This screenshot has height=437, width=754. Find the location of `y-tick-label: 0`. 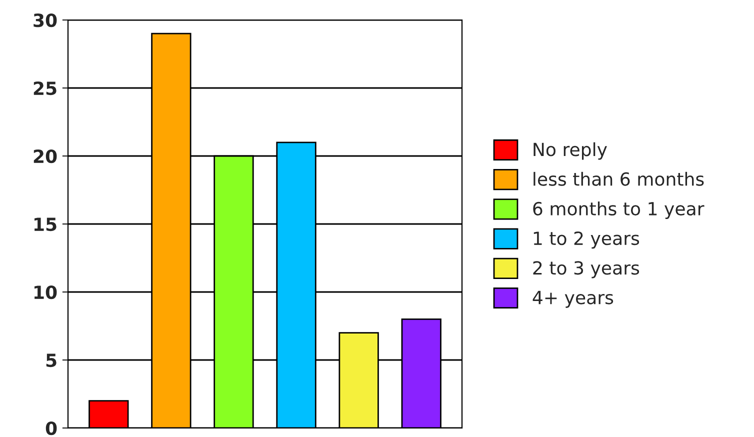

y-tick-label: 0 is located at coordinates (51, 428).